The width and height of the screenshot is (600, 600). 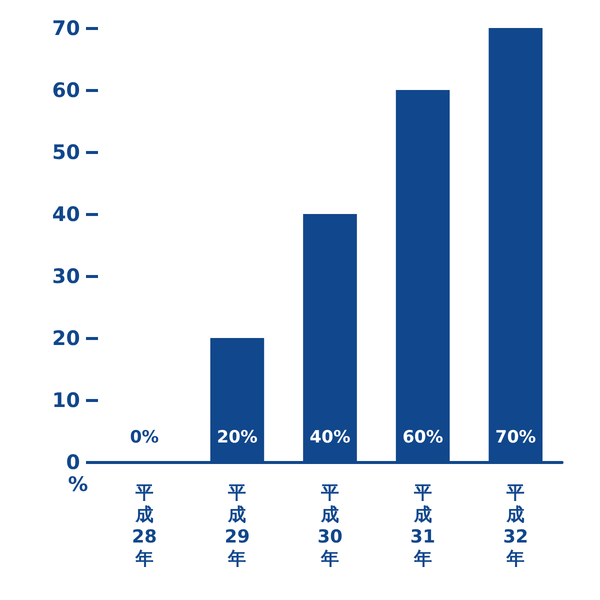 What do you see at coordinates (144, 526) in the screenshot?
I see `x-tick-label: 平成28年` at bounding box center [144, 526].